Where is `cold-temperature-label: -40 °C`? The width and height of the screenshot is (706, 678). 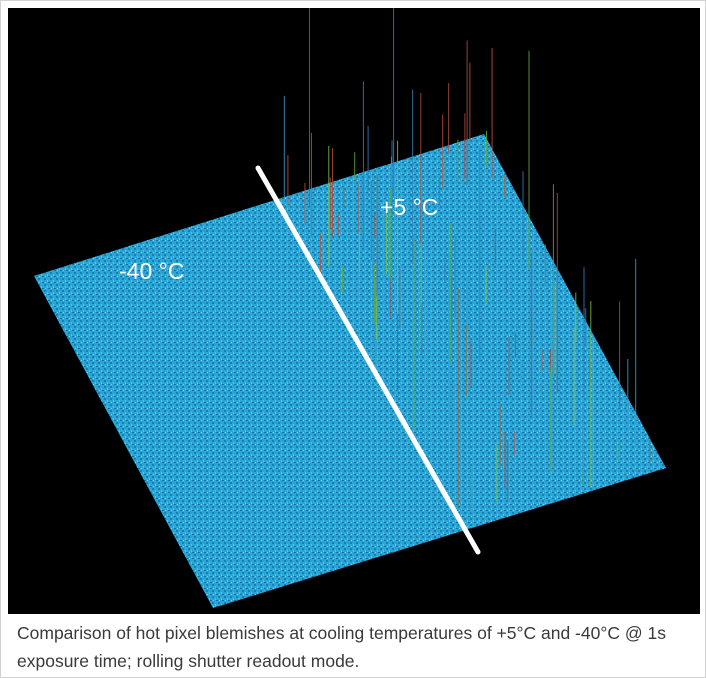
cold-temperature-label: -40 °C is located at coordinates (152, 271).